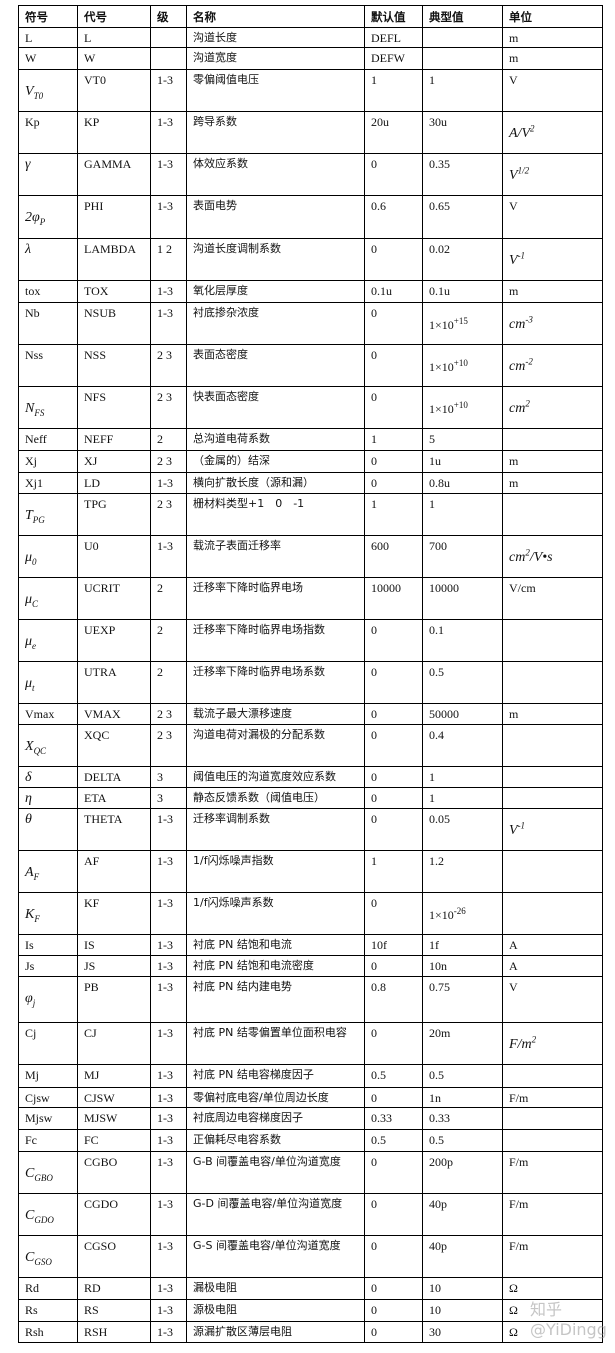  I want to click on cell-code: PB, so click(114, 999).